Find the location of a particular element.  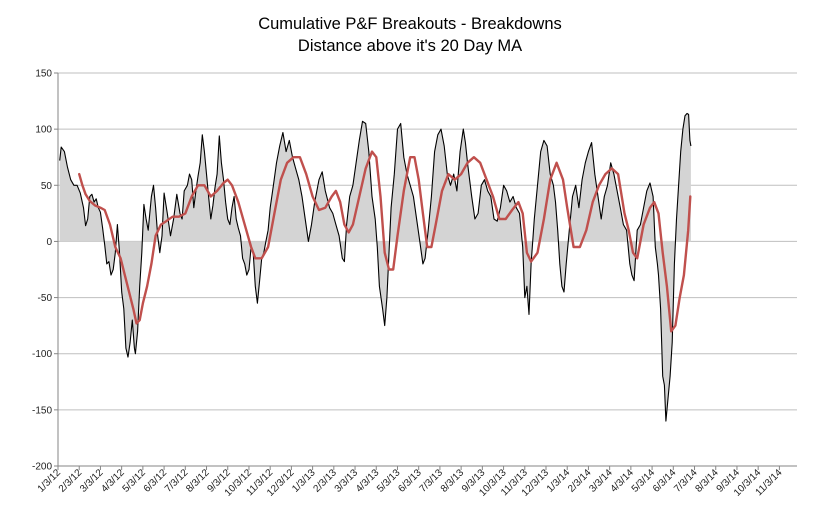

y-tick-label: -150 is located at coordinates (42, 410).